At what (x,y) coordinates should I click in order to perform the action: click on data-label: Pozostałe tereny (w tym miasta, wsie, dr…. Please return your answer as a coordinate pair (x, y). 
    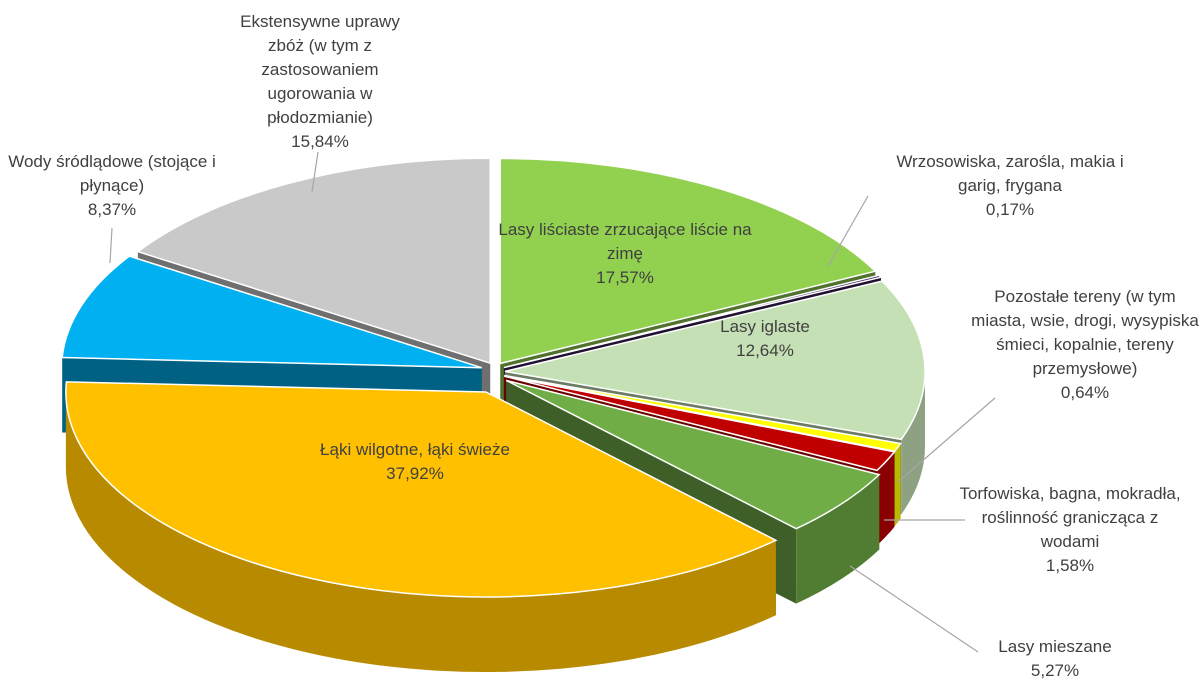
    Looking at the image, I should click on (1085, 345).